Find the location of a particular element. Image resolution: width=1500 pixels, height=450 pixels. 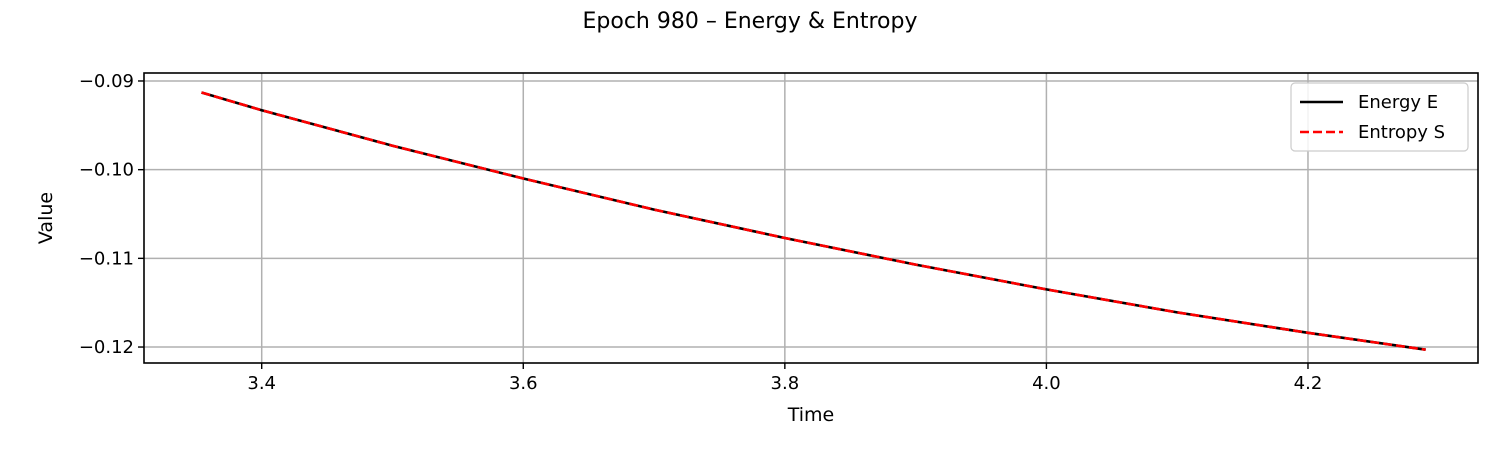

legend-label-energy: Energy E is located at coordinates (1398, 102).